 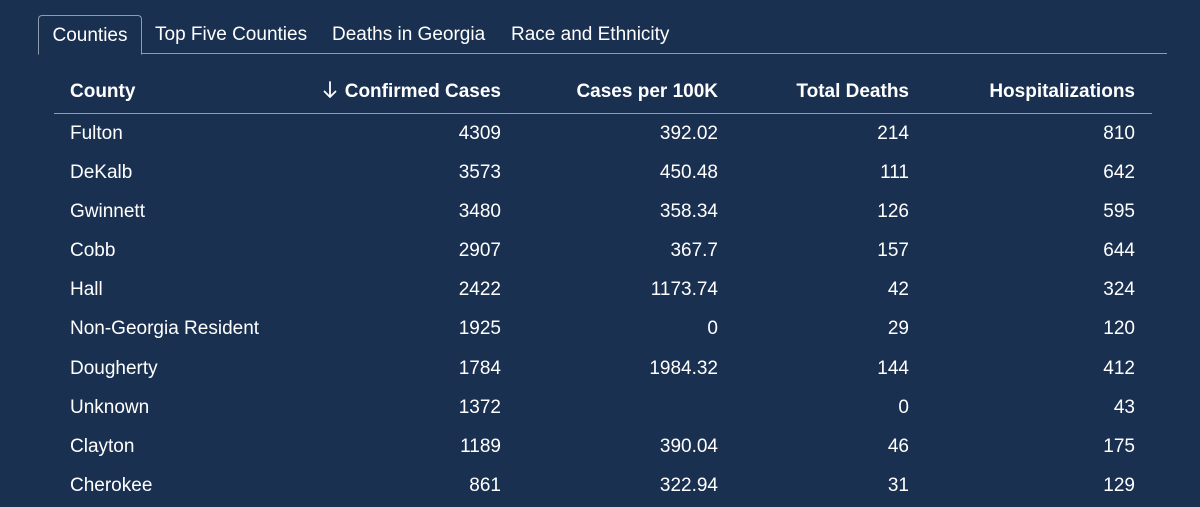 What do you see at coordinates (111, 485) in the screenshot?
I see `county-cell: Cherokee` at bounding box center [111, 485].